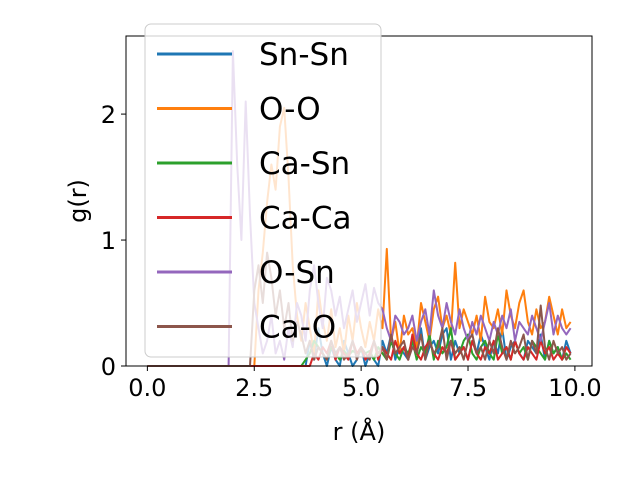 This screenshot has width=640, height=480. Describe the element at coordinates (359, 431) in the screenshot. I see `x-axis-label: r (Å)` at that location.